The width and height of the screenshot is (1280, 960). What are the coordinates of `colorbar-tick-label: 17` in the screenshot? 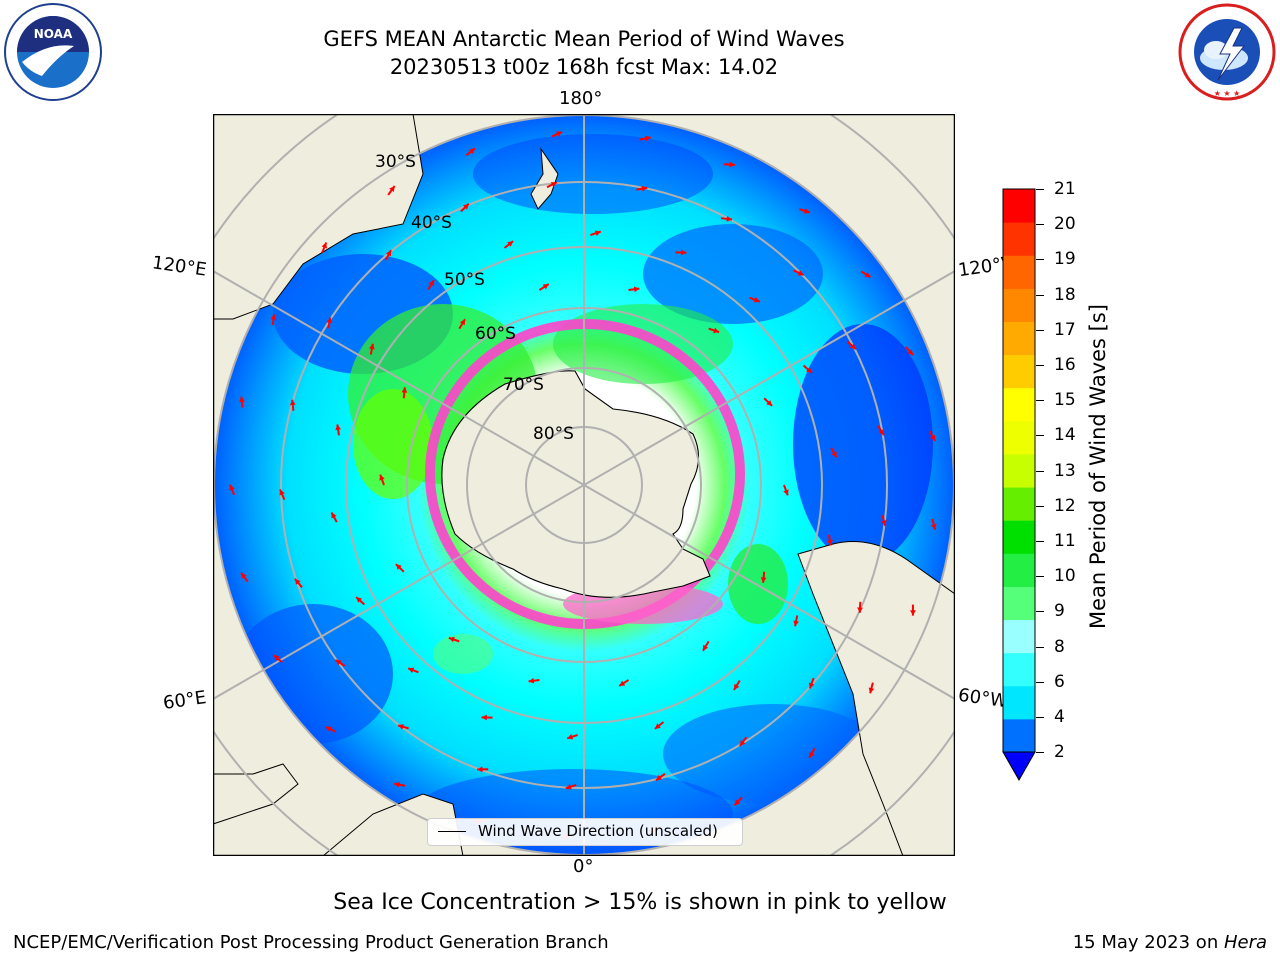 It's located at (1065, 329).